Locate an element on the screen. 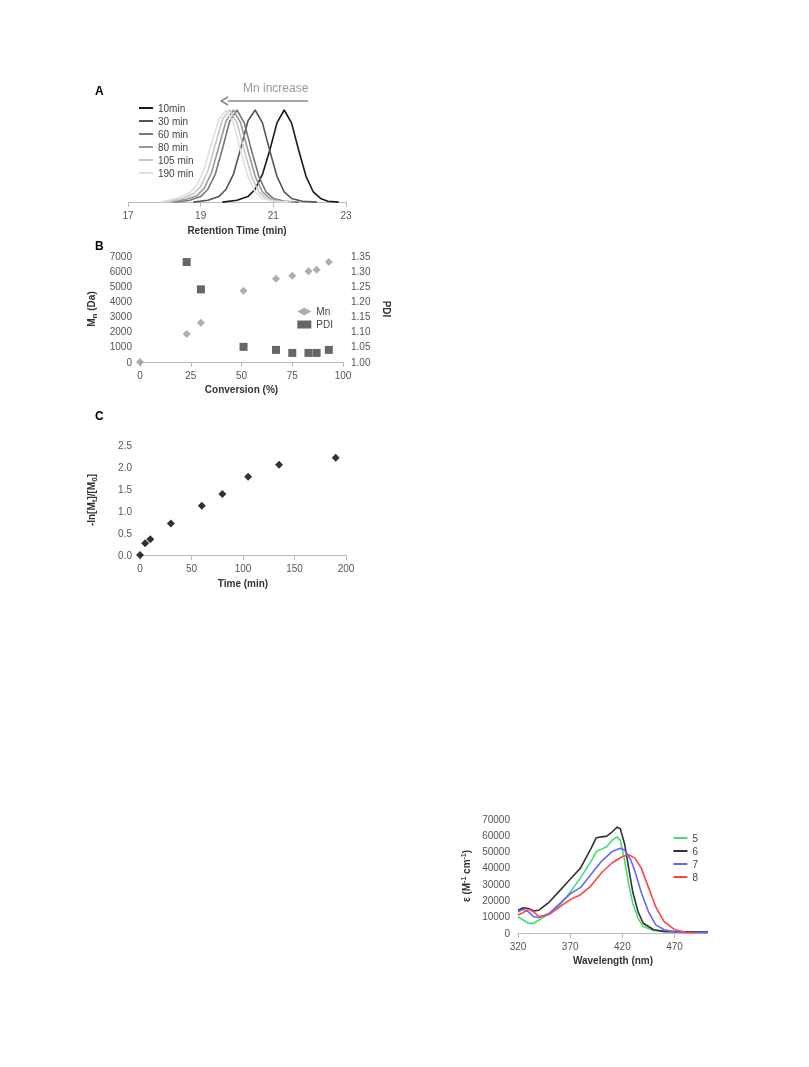 The width and height of the screenshot is (809, 1067). y-tick-label: 50000 is located at coordinates (496, 852).